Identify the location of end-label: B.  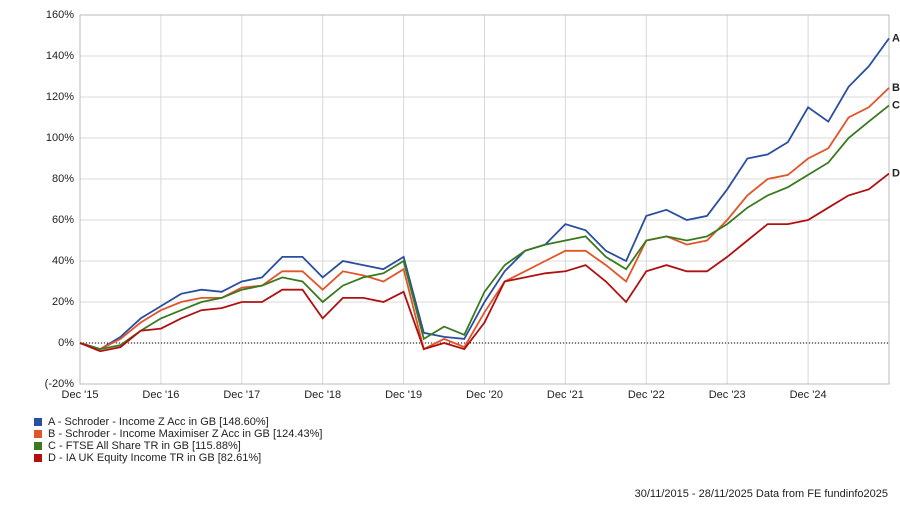
(896, 88).